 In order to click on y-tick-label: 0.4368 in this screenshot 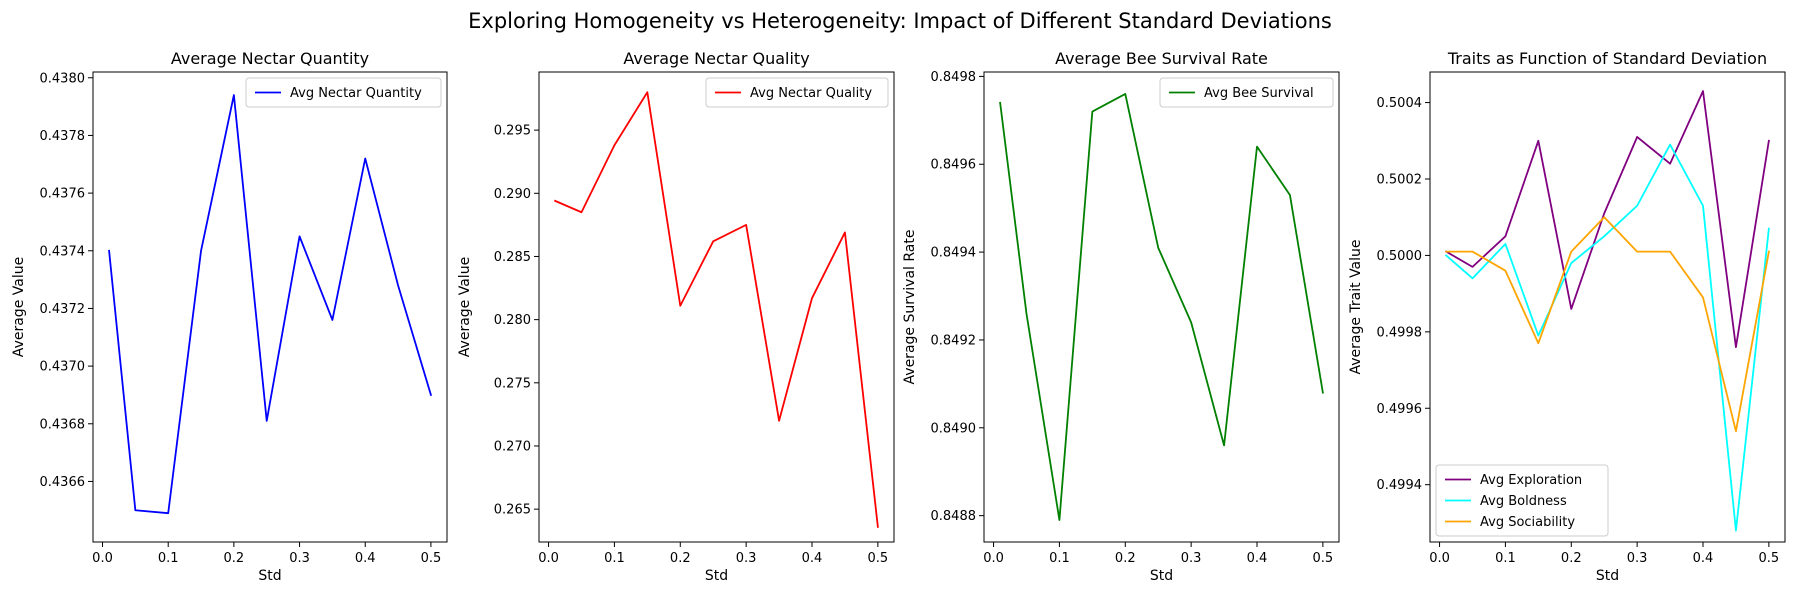, I will do `click(63, 424)`.